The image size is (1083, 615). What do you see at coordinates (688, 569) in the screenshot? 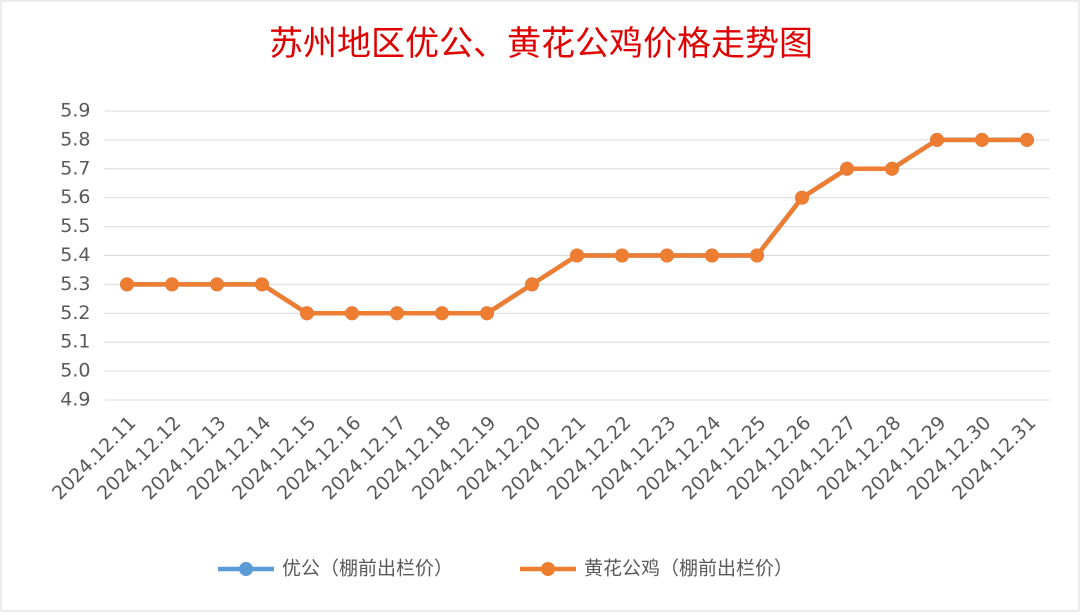
I see `legend-label: 黄花公鸡（棚前出栏价）` at bounding box center [688, 569].